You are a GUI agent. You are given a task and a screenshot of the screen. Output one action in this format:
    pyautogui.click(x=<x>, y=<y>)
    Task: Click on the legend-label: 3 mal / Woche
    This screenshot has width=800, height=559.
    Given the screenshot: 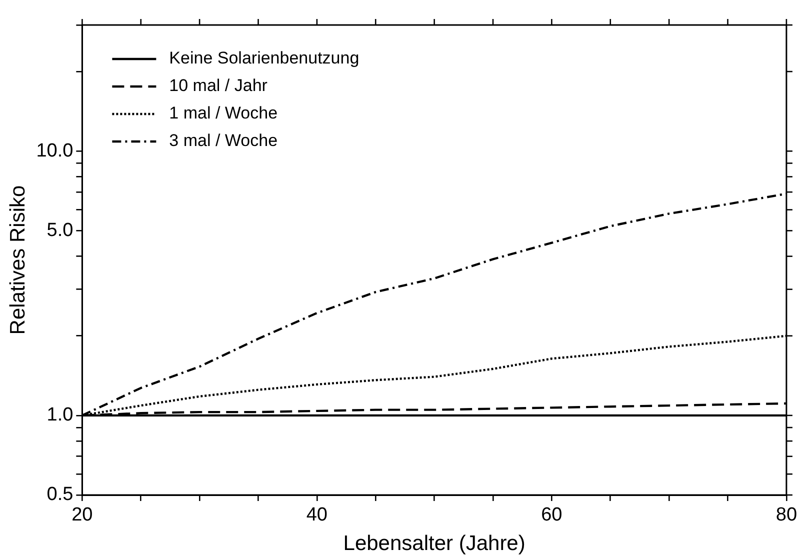 What is the action you would take?
    pyautogui.click(x=223, y=140)
    